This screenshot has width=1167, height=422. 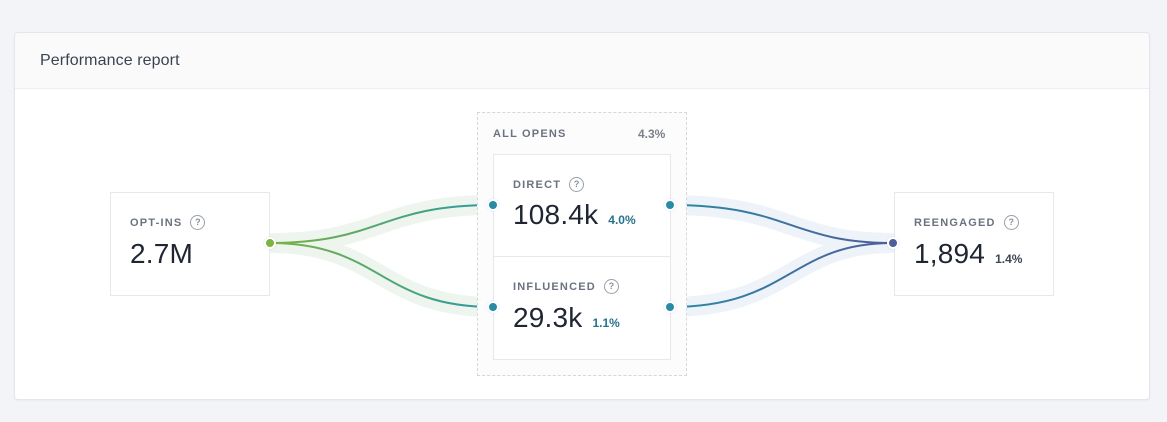 What do you see at coordinates (493, 307) in the screenshot?
I see `influenced-in-dot` at bounding box center [493, 307].